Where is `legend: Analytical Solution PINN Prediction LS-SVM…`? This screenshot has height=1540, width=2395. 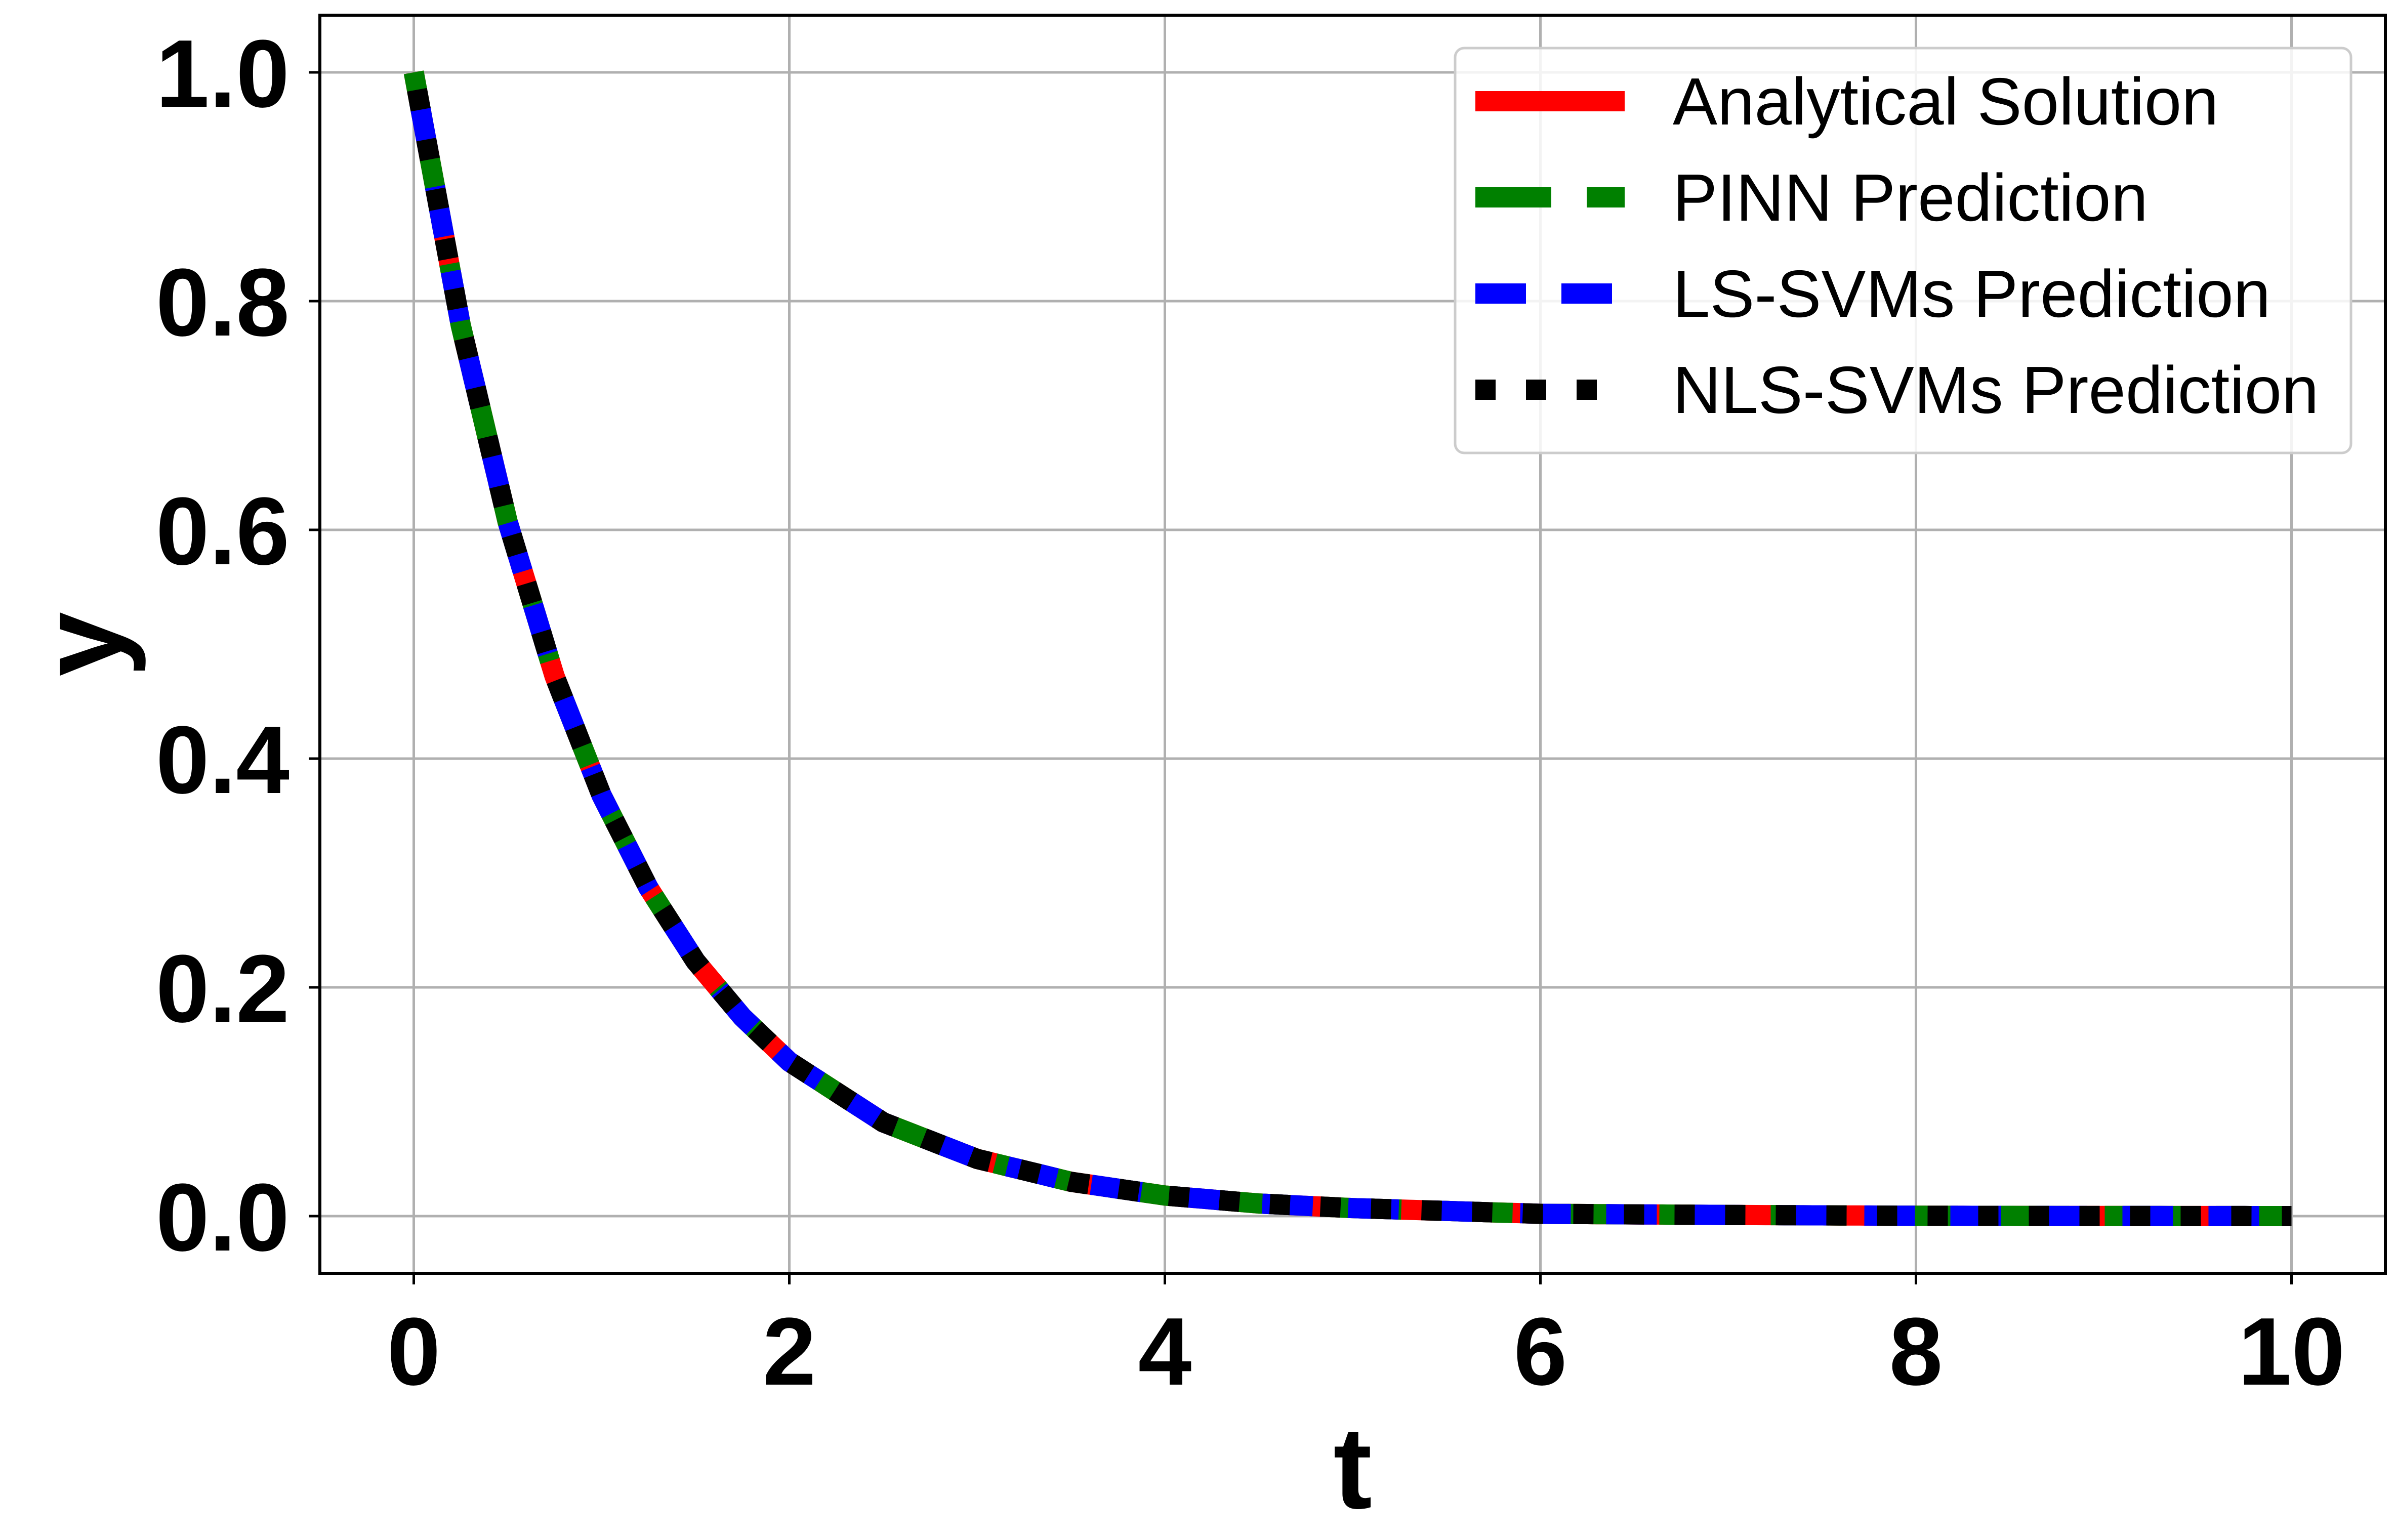
legend: Analytical Solution PINN Prediction LS-SVM… is located at coordinates (1903, 250).